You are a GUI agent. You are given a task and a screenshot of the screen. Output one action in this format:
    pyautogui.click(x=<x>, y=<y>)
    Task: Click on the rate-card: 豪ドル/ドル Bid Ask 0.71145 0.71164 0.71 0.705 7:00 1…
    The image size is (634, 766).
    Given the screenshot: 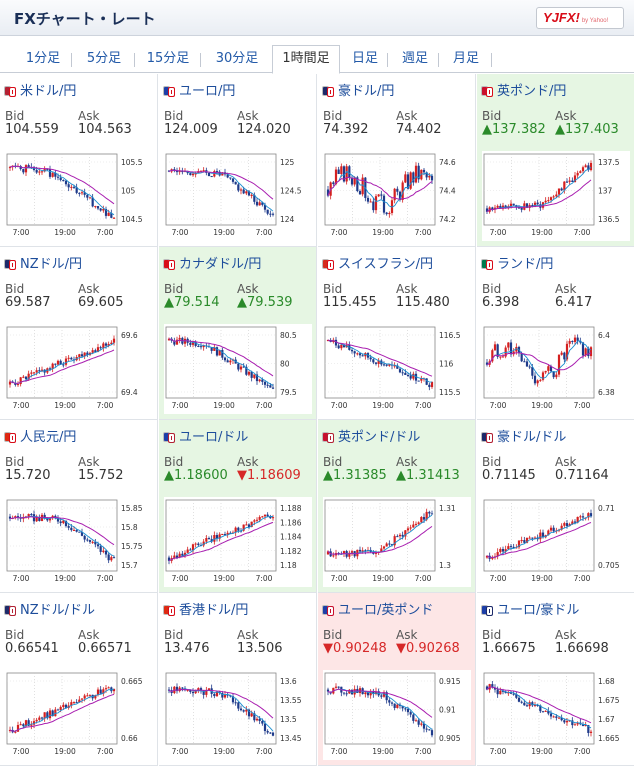 What is the action you would take?
    pyautogui.click(x=555, y=506)
    